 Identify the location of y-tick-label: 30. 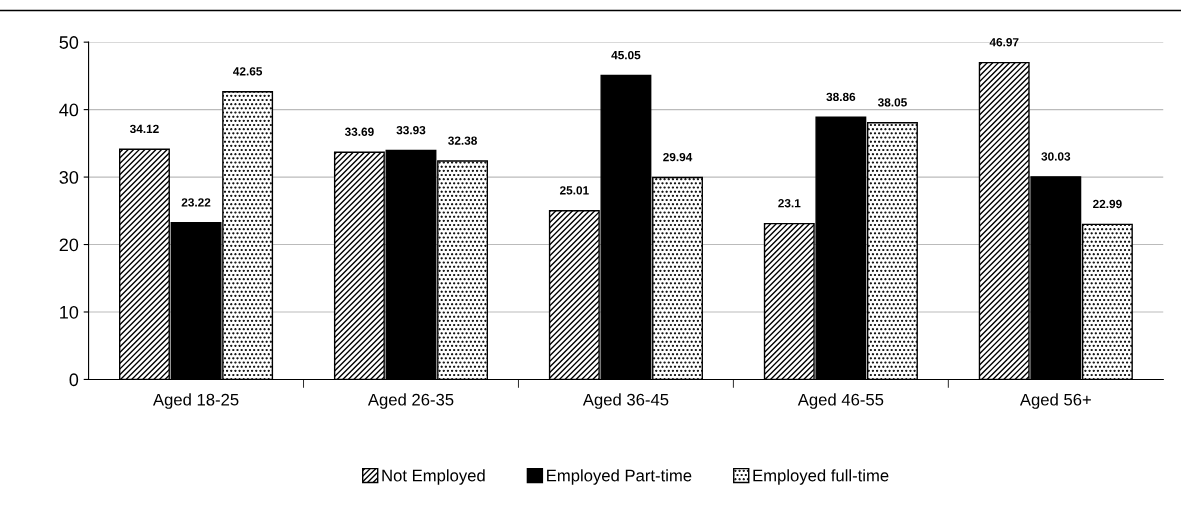
(69, 177).